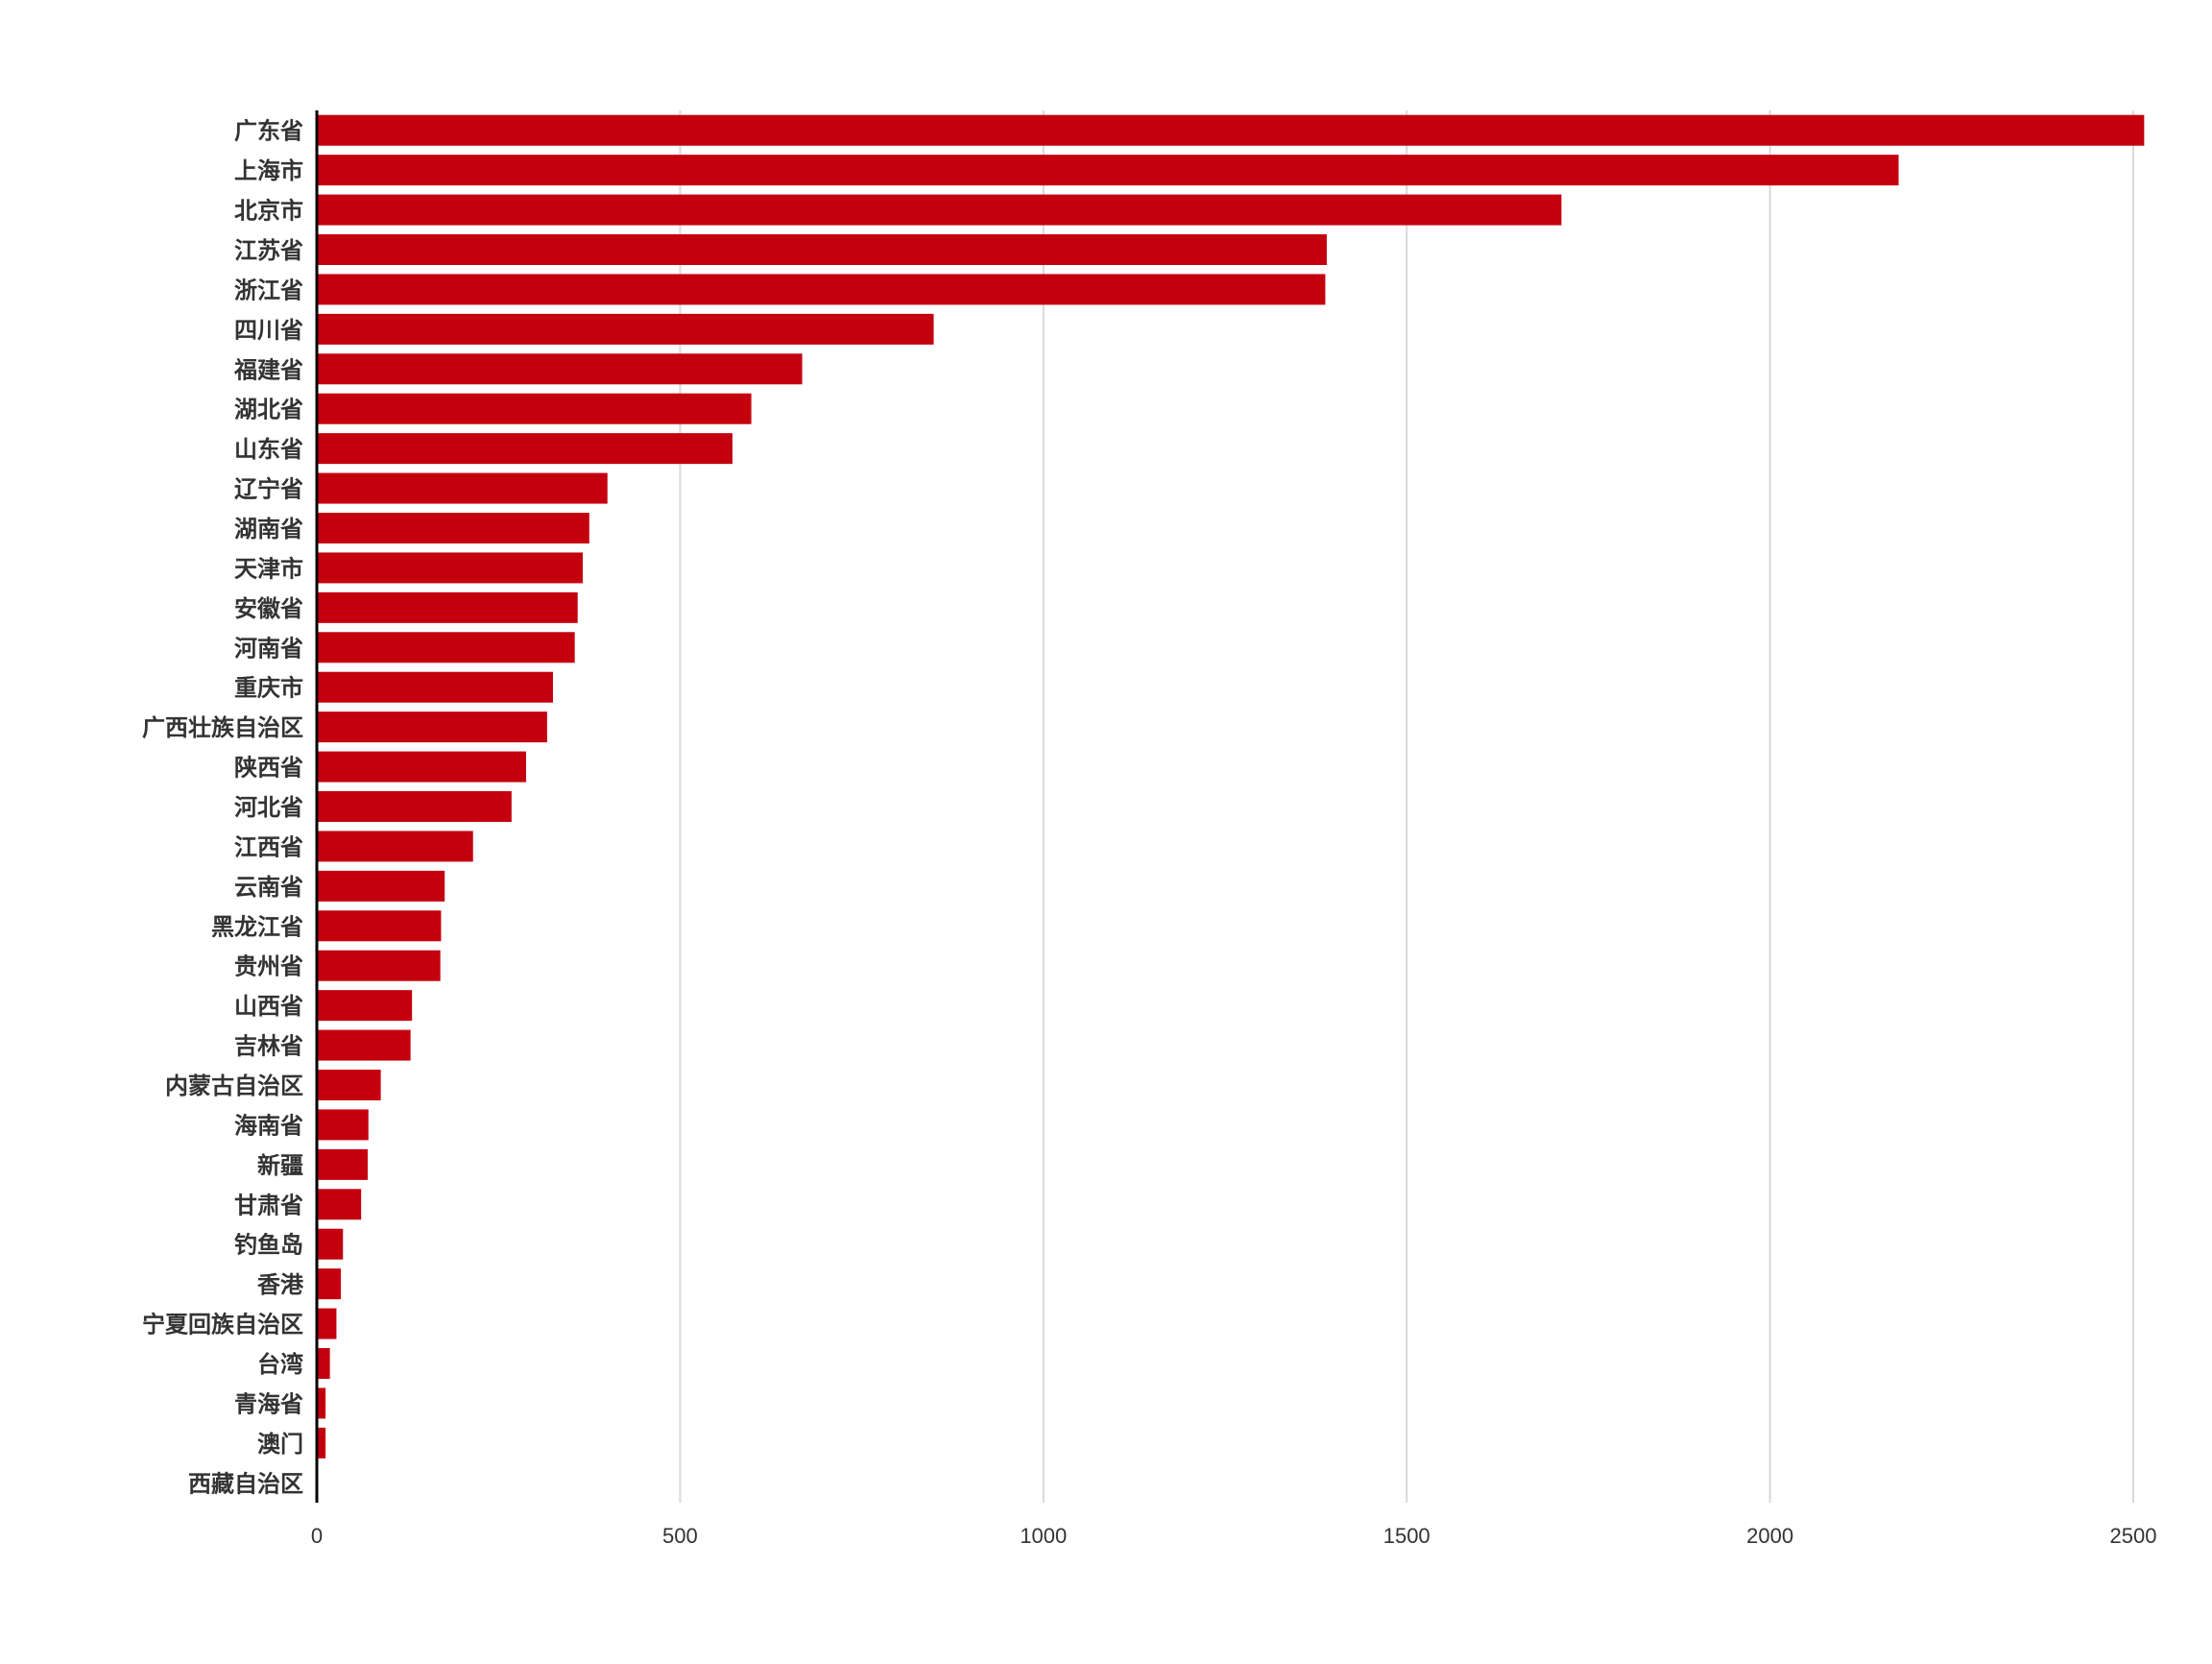  What do you see at coordinates (280, 1166) in the screenshot?
I see `category-label: 新疆` at bounding box center [280, 1166].